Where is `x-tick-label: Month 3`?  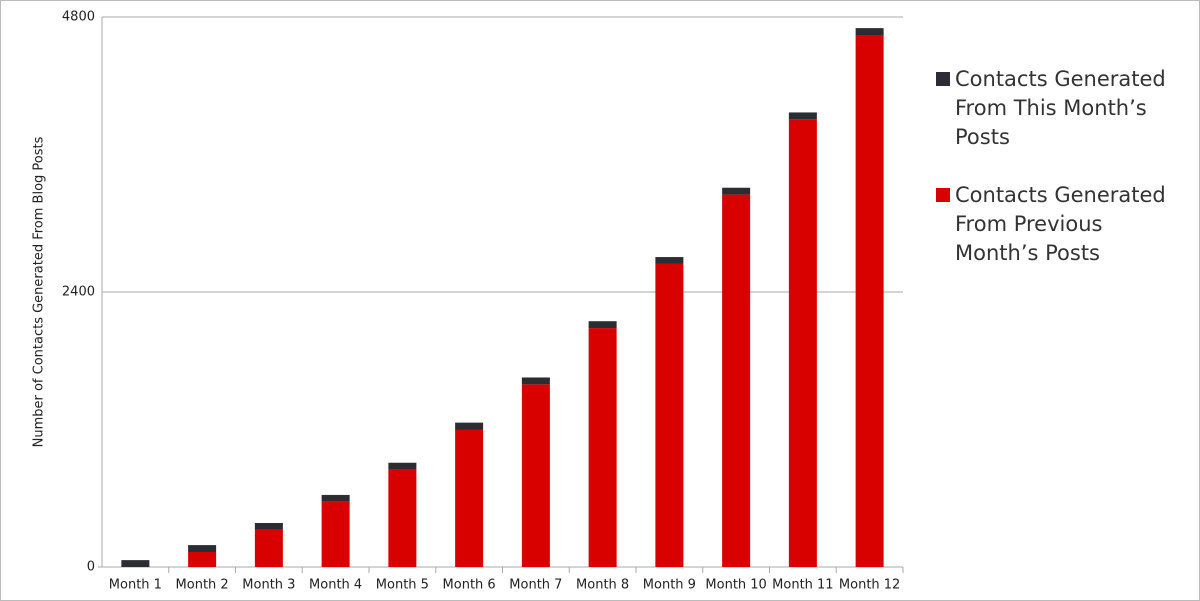 x-tick-label: Month 3 is located at coordinates (268, 585).